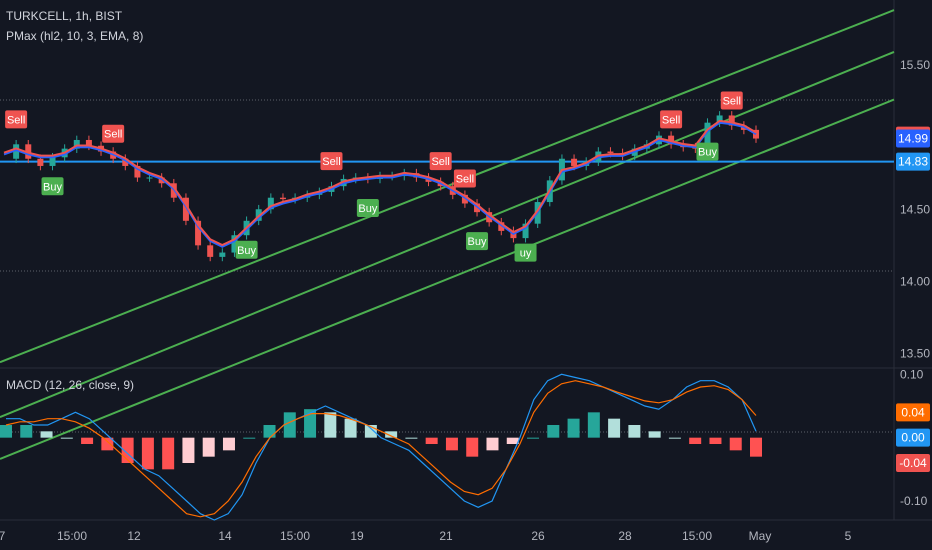 This screenshot has width=932, height=550. What do you see at coordinates (64, 16) in the screenshot?
I see `symbol-title: TURKCELL, 1h, BIST` at bounding box center [64, 16].